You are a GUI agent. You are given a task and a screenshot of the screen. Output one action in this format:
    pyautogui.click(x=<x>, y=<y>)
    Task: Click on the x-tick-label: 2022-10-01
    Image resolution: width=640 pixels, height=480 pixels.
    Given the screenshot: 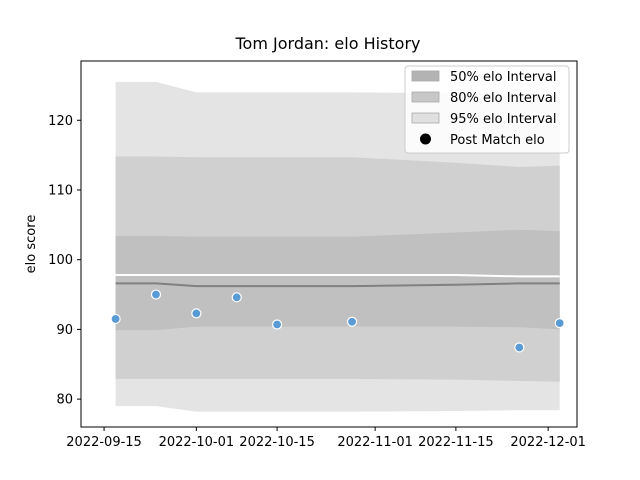 What is the action you would take?
    pyautogui.click(x=197, y=442)
    